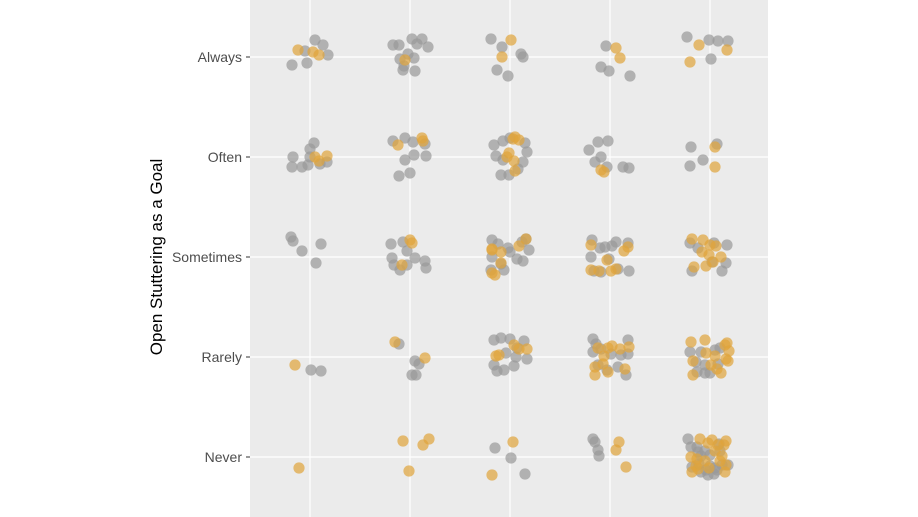 The width and height of the screenshot is (918, 517). Describe the element at coordinates (220, 57) in the screenshot. I see `y-tick-label-always: Always` at that location.